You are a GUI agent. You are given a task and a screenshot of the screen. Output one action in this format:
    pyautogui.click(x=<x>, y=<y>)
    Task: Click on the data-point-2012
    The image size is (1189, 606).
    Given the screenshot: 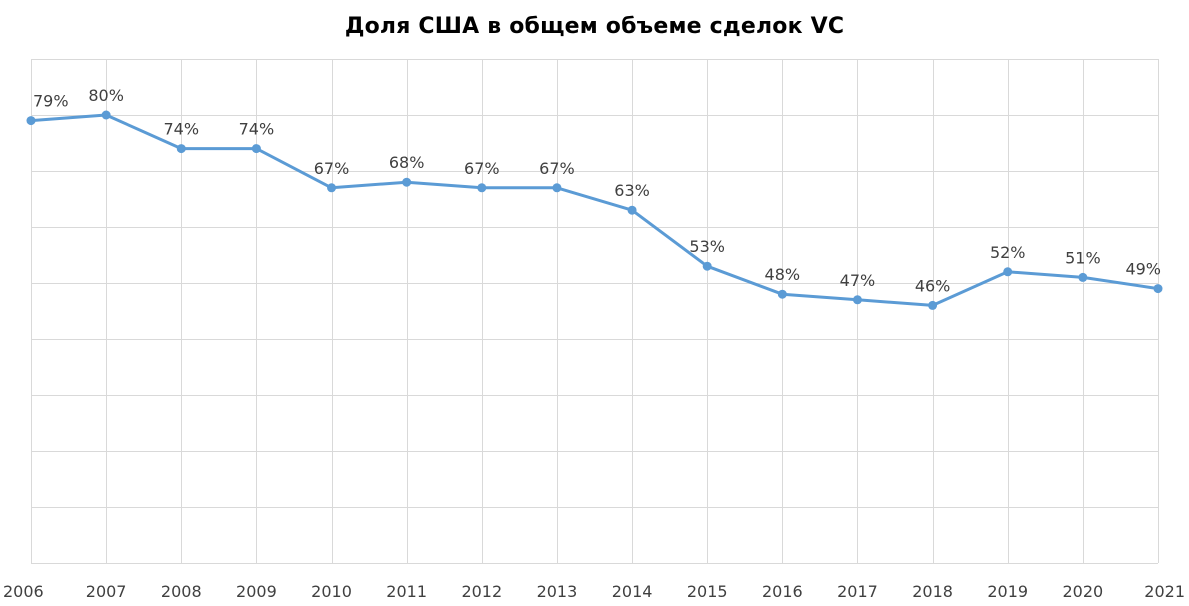 What is the action you would take?
    pyautogui.click(x=482, y=188)
    